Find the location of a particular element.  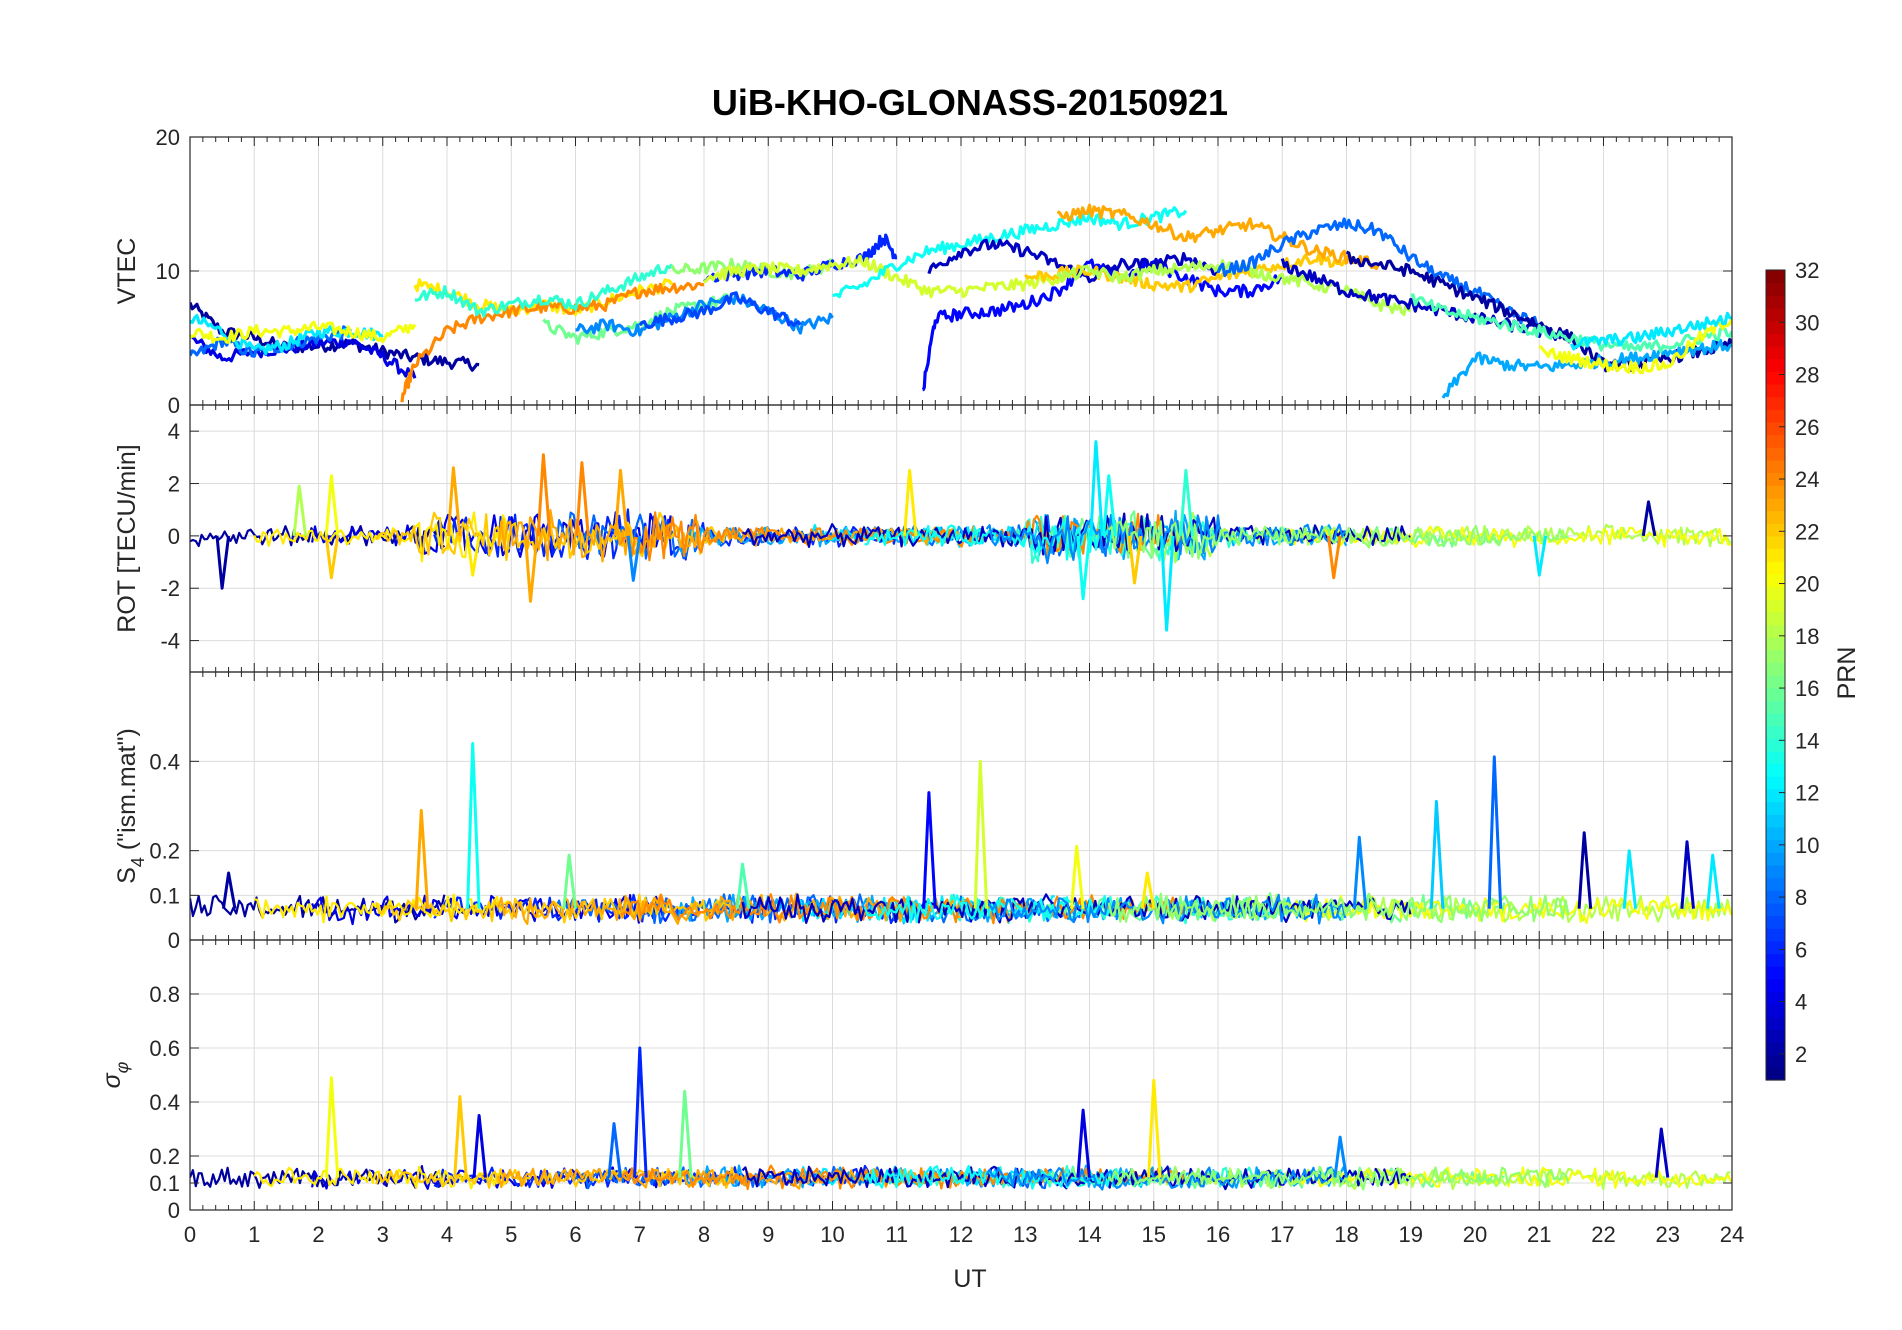

x-tick-label: 15 is located at coordinates (1154, 1234).